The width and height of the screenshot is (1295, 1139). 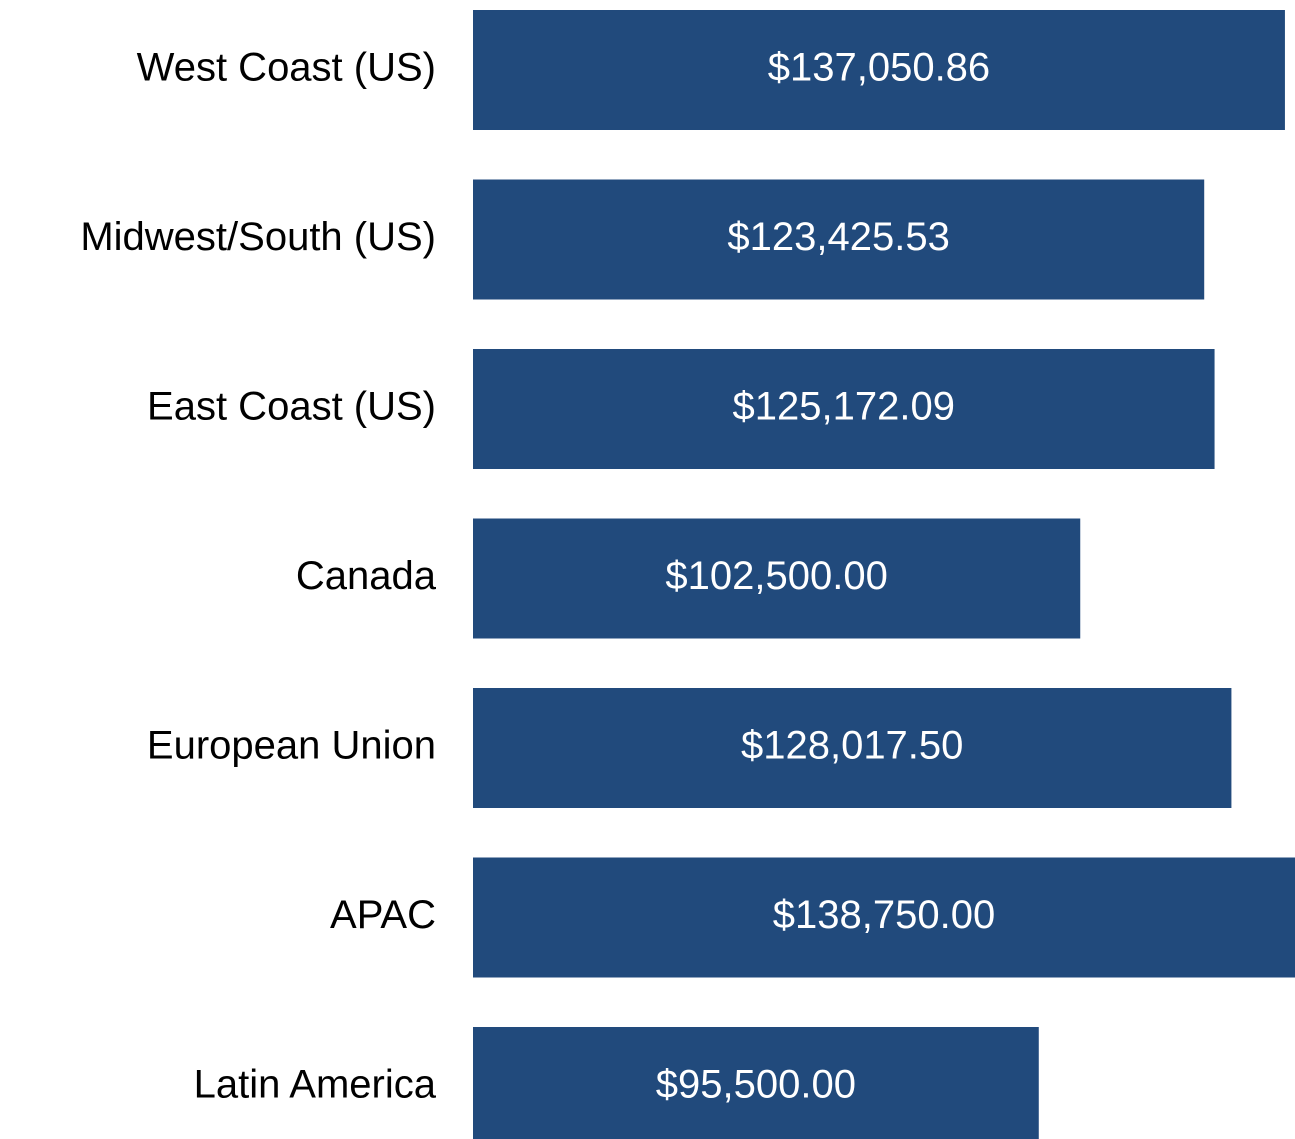 I want to click on value-label: $123,425.53, so click(x=838, y=237).